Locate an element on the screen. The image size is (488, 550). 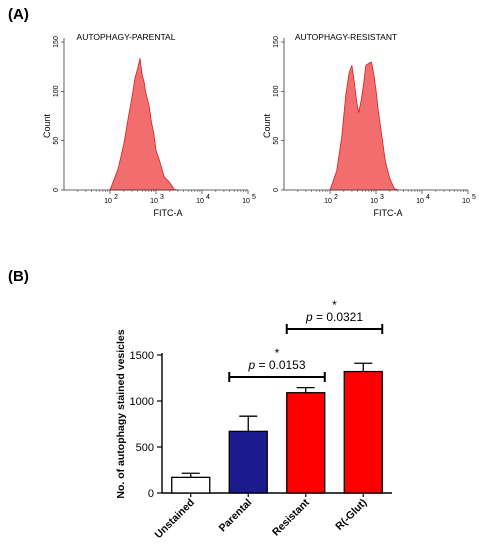
bar-unstained is located at coordinates (191, 485).